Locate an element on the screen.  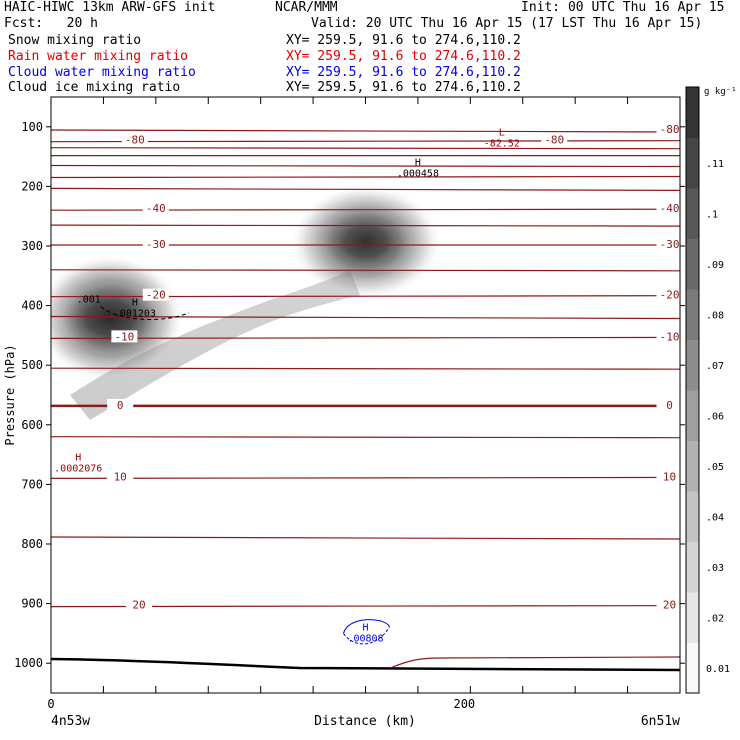
isotherm-label: -20 is located at coordinates (156, 295).